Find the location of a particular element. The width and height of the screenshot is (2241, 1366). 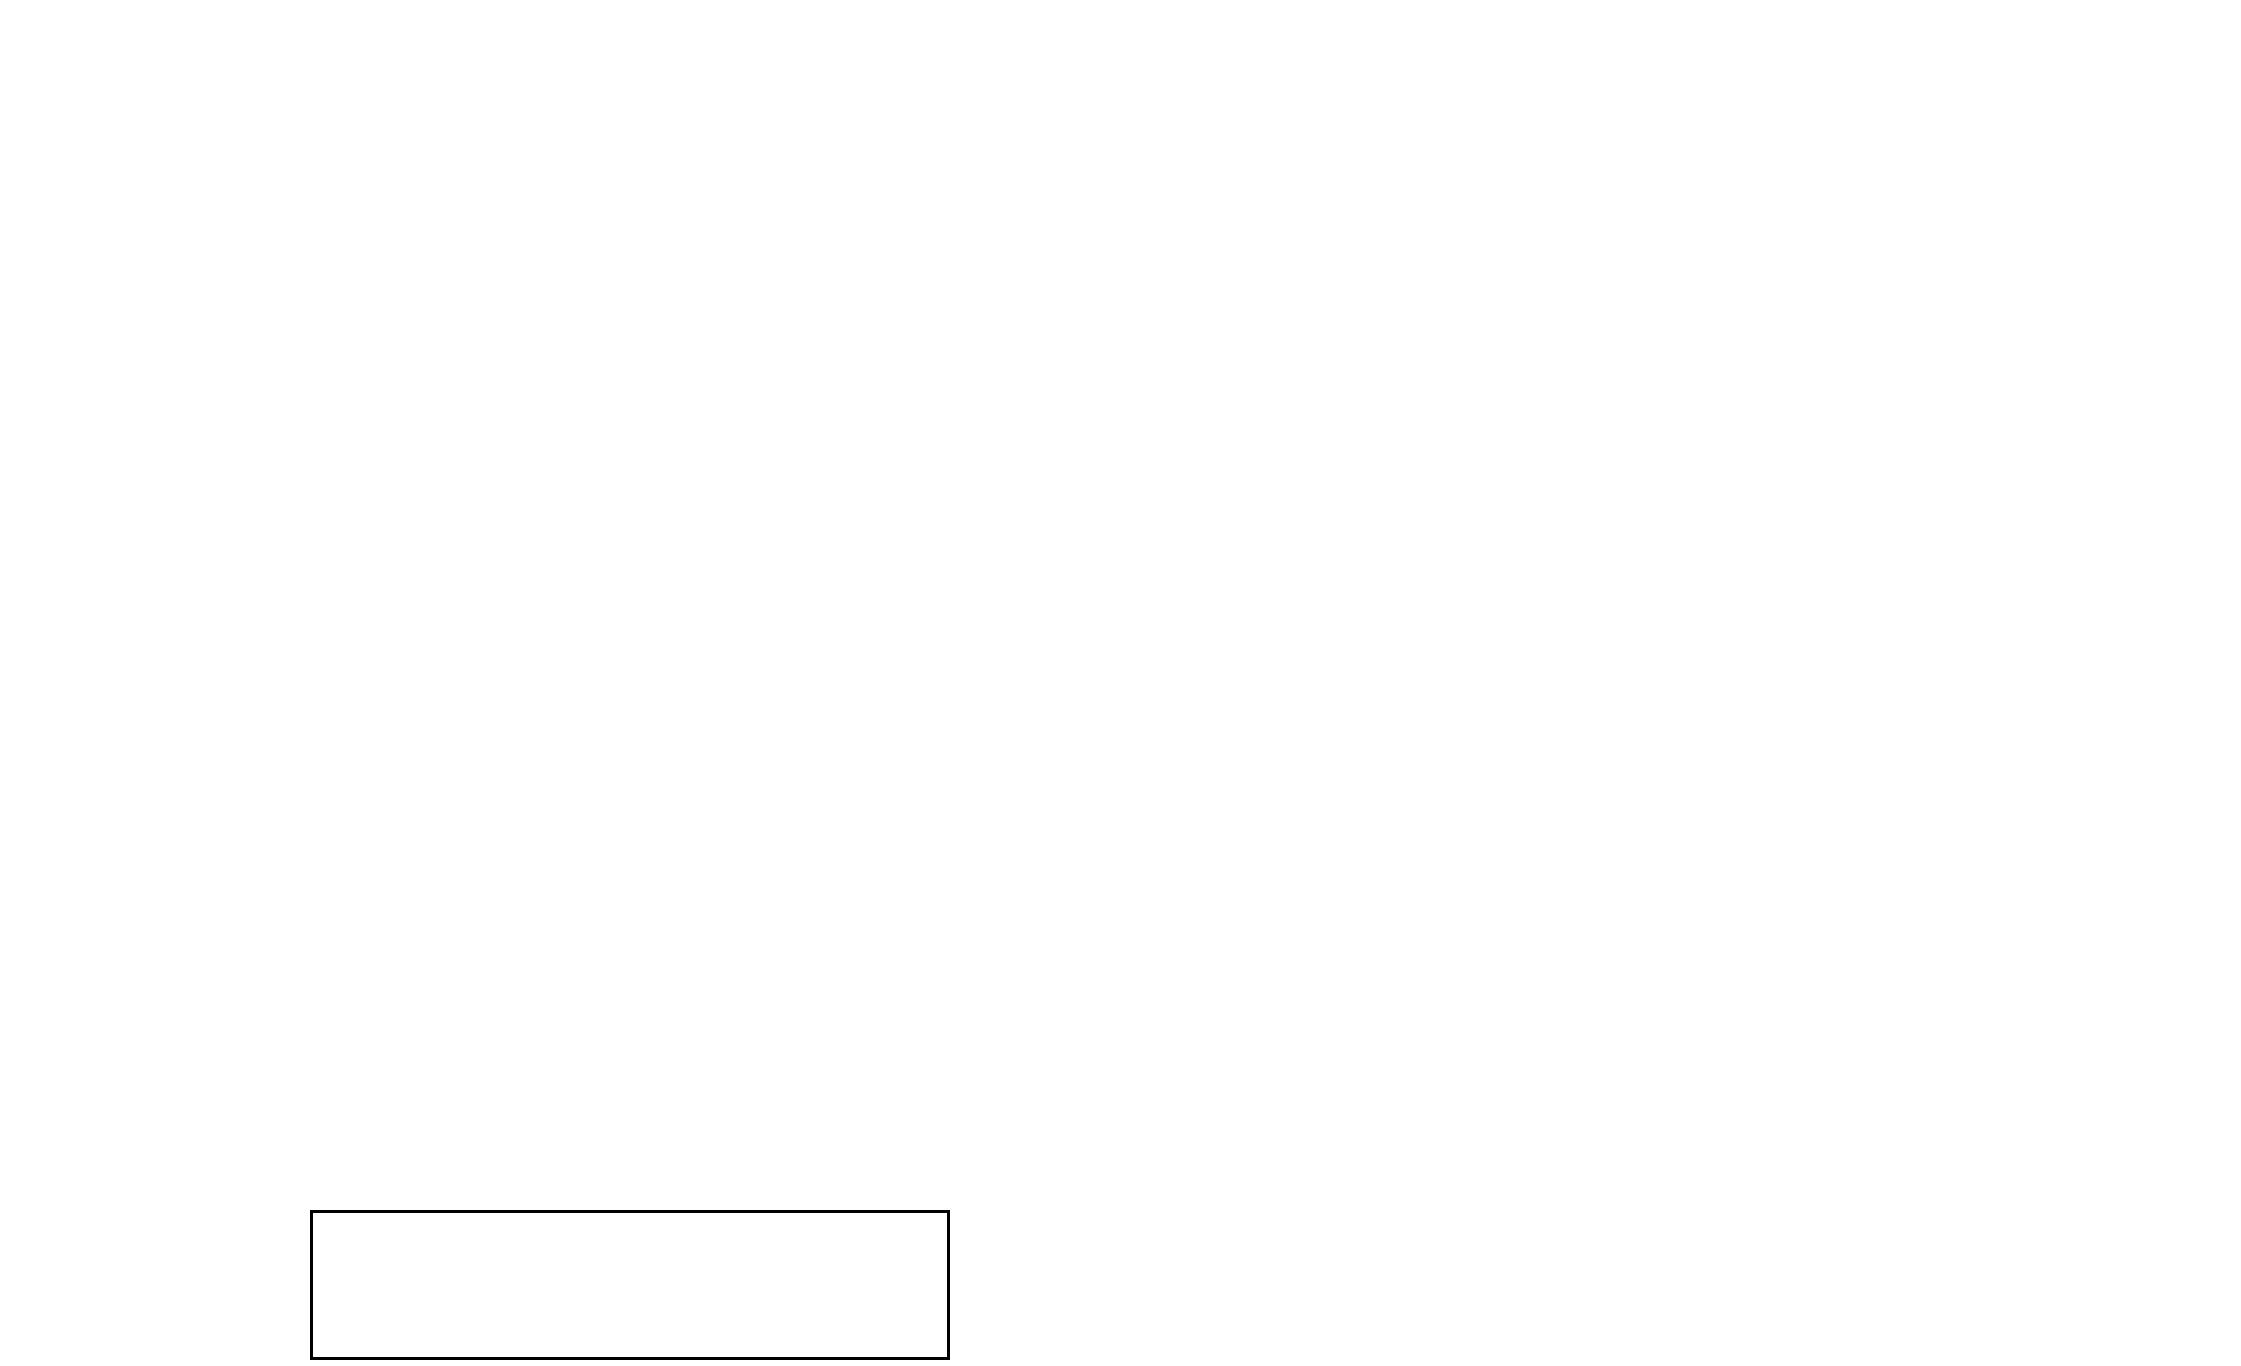

legend-item-hist is located at coordinates (630, 1249).